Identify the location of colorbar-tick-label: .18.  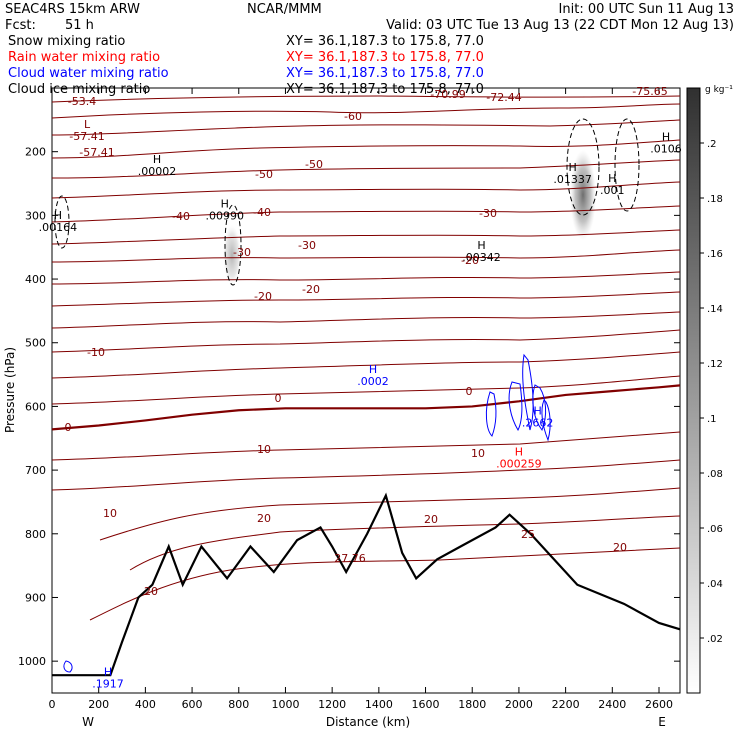
(715, 199).